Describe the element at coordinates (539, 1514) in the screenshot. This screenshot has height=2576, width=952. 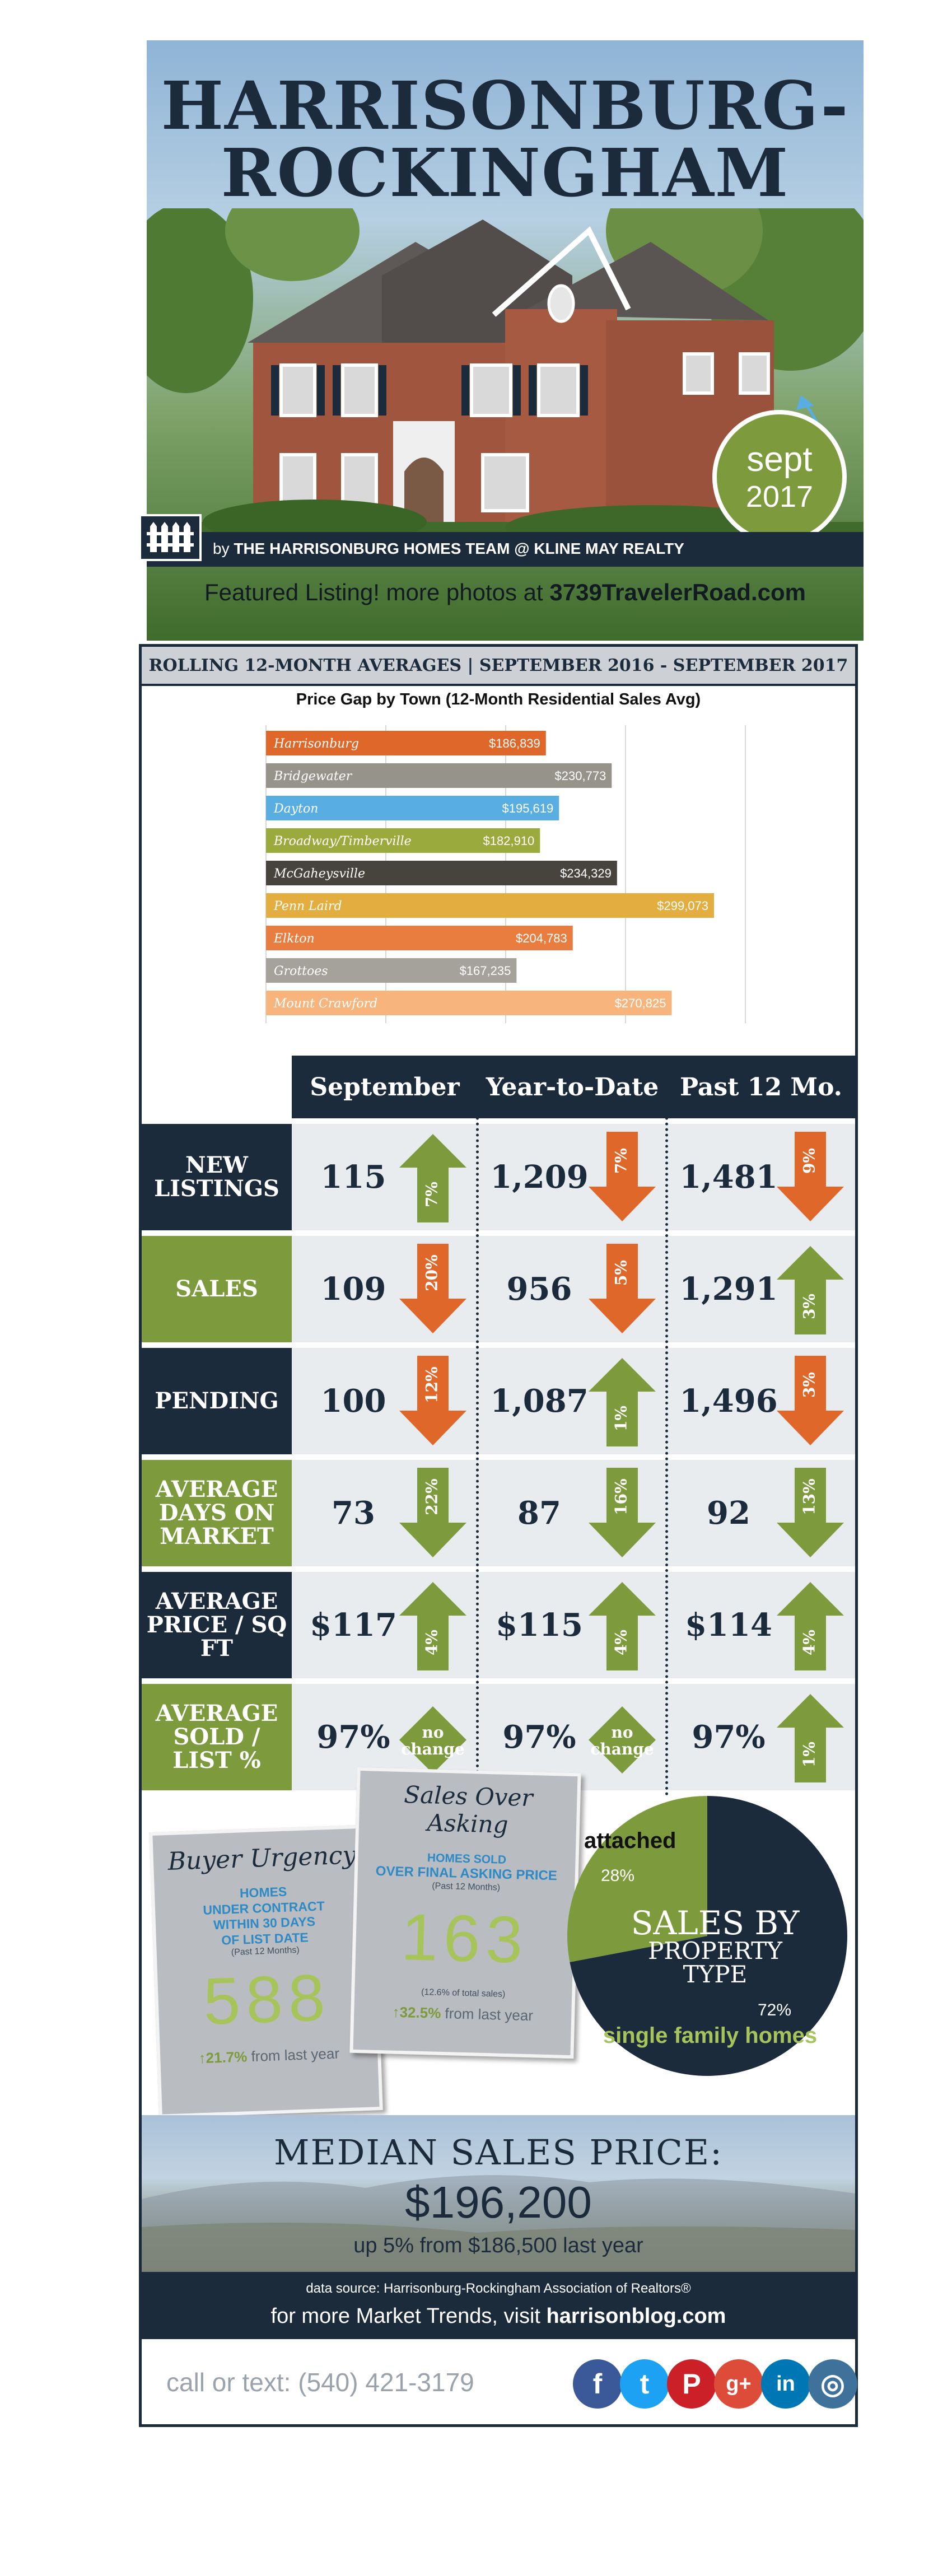
I see `stat-value: 87` at that location.